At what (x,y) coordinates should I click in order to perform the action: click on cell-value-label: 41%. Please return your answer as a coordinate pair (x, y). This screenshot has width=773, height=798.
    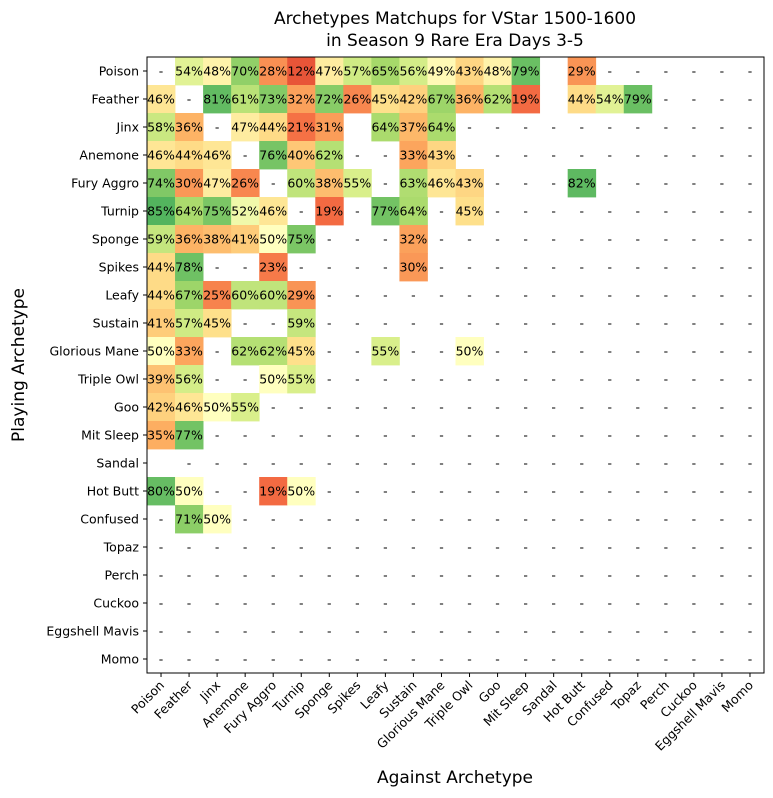
    Looking at the image, I should click on (161, 323).